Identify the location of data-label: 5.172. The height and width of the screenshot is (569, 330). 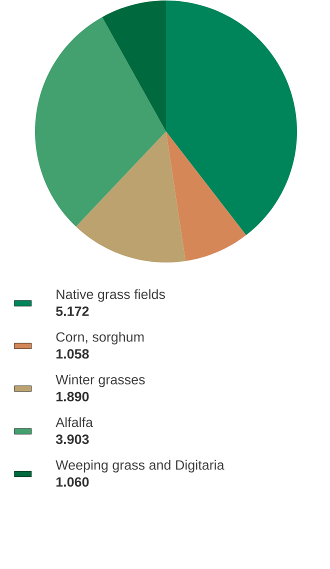
(72, 311).